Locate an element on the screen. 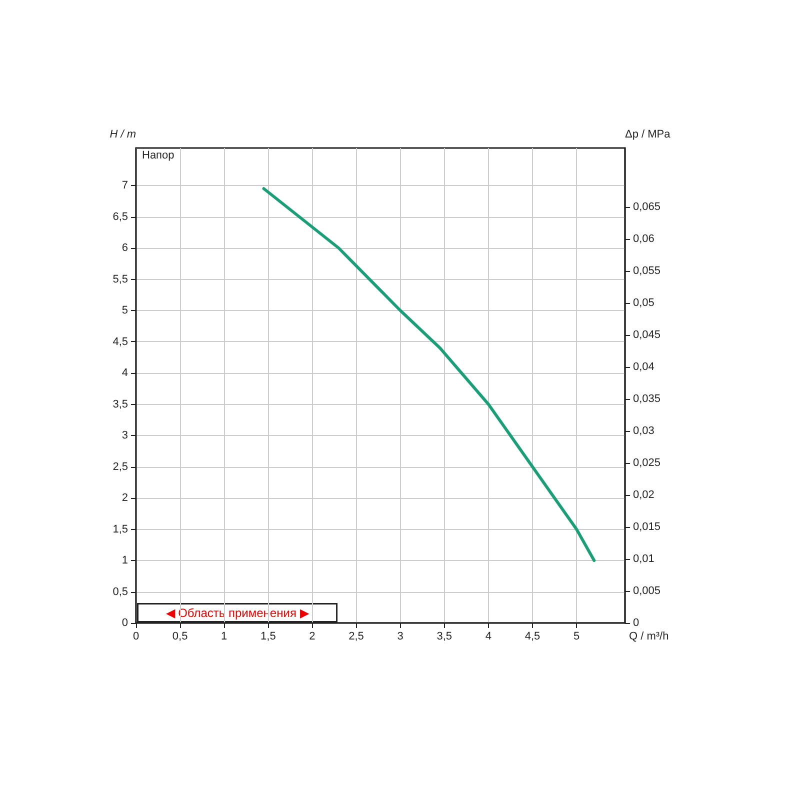  y2-tick-label: 0,035 is located at coordinates (647, 398).